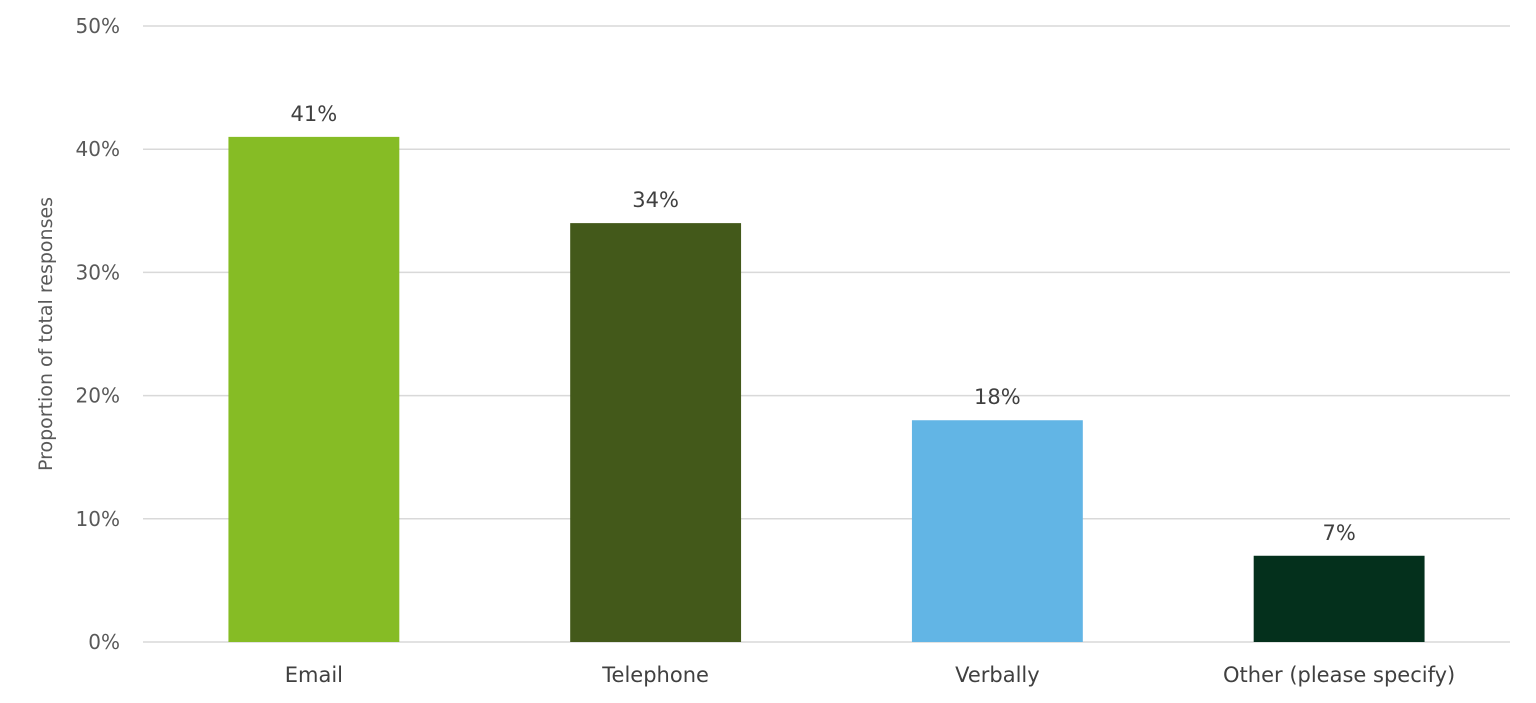 This screenshot has height=703, width=1536. I want to click on y-tick-label: 50%, so click(98, 26).